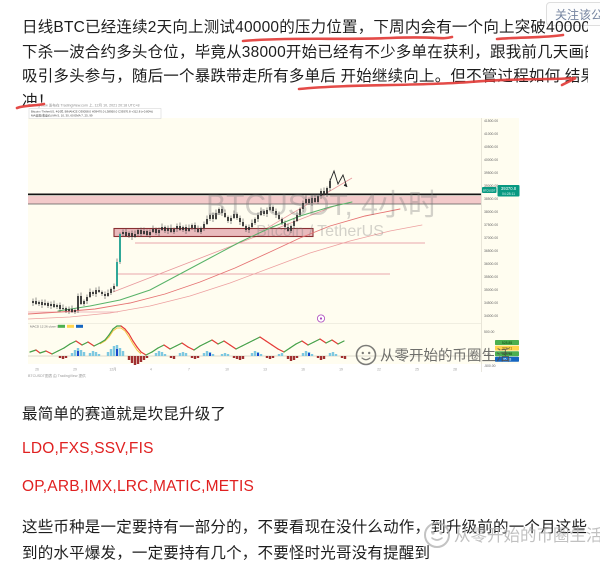  Describe the element at coordinates (489, 332) in the screenshot. I see `indicator-tick: 500.00` at that location.